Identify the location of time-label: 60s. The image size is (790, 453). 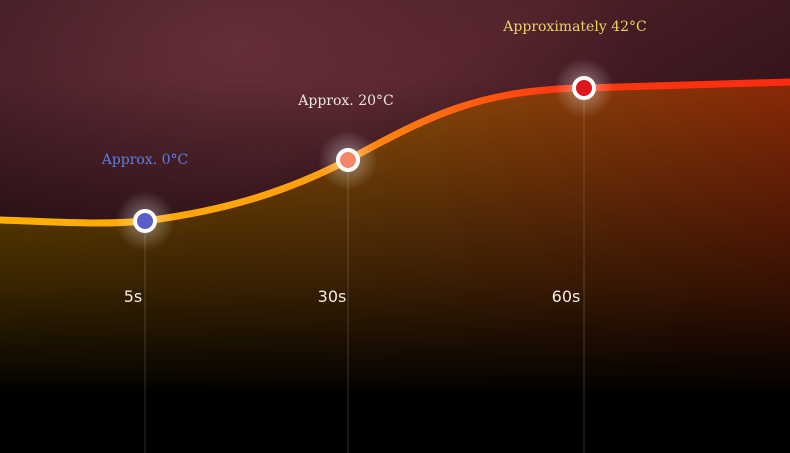
(566, 296).